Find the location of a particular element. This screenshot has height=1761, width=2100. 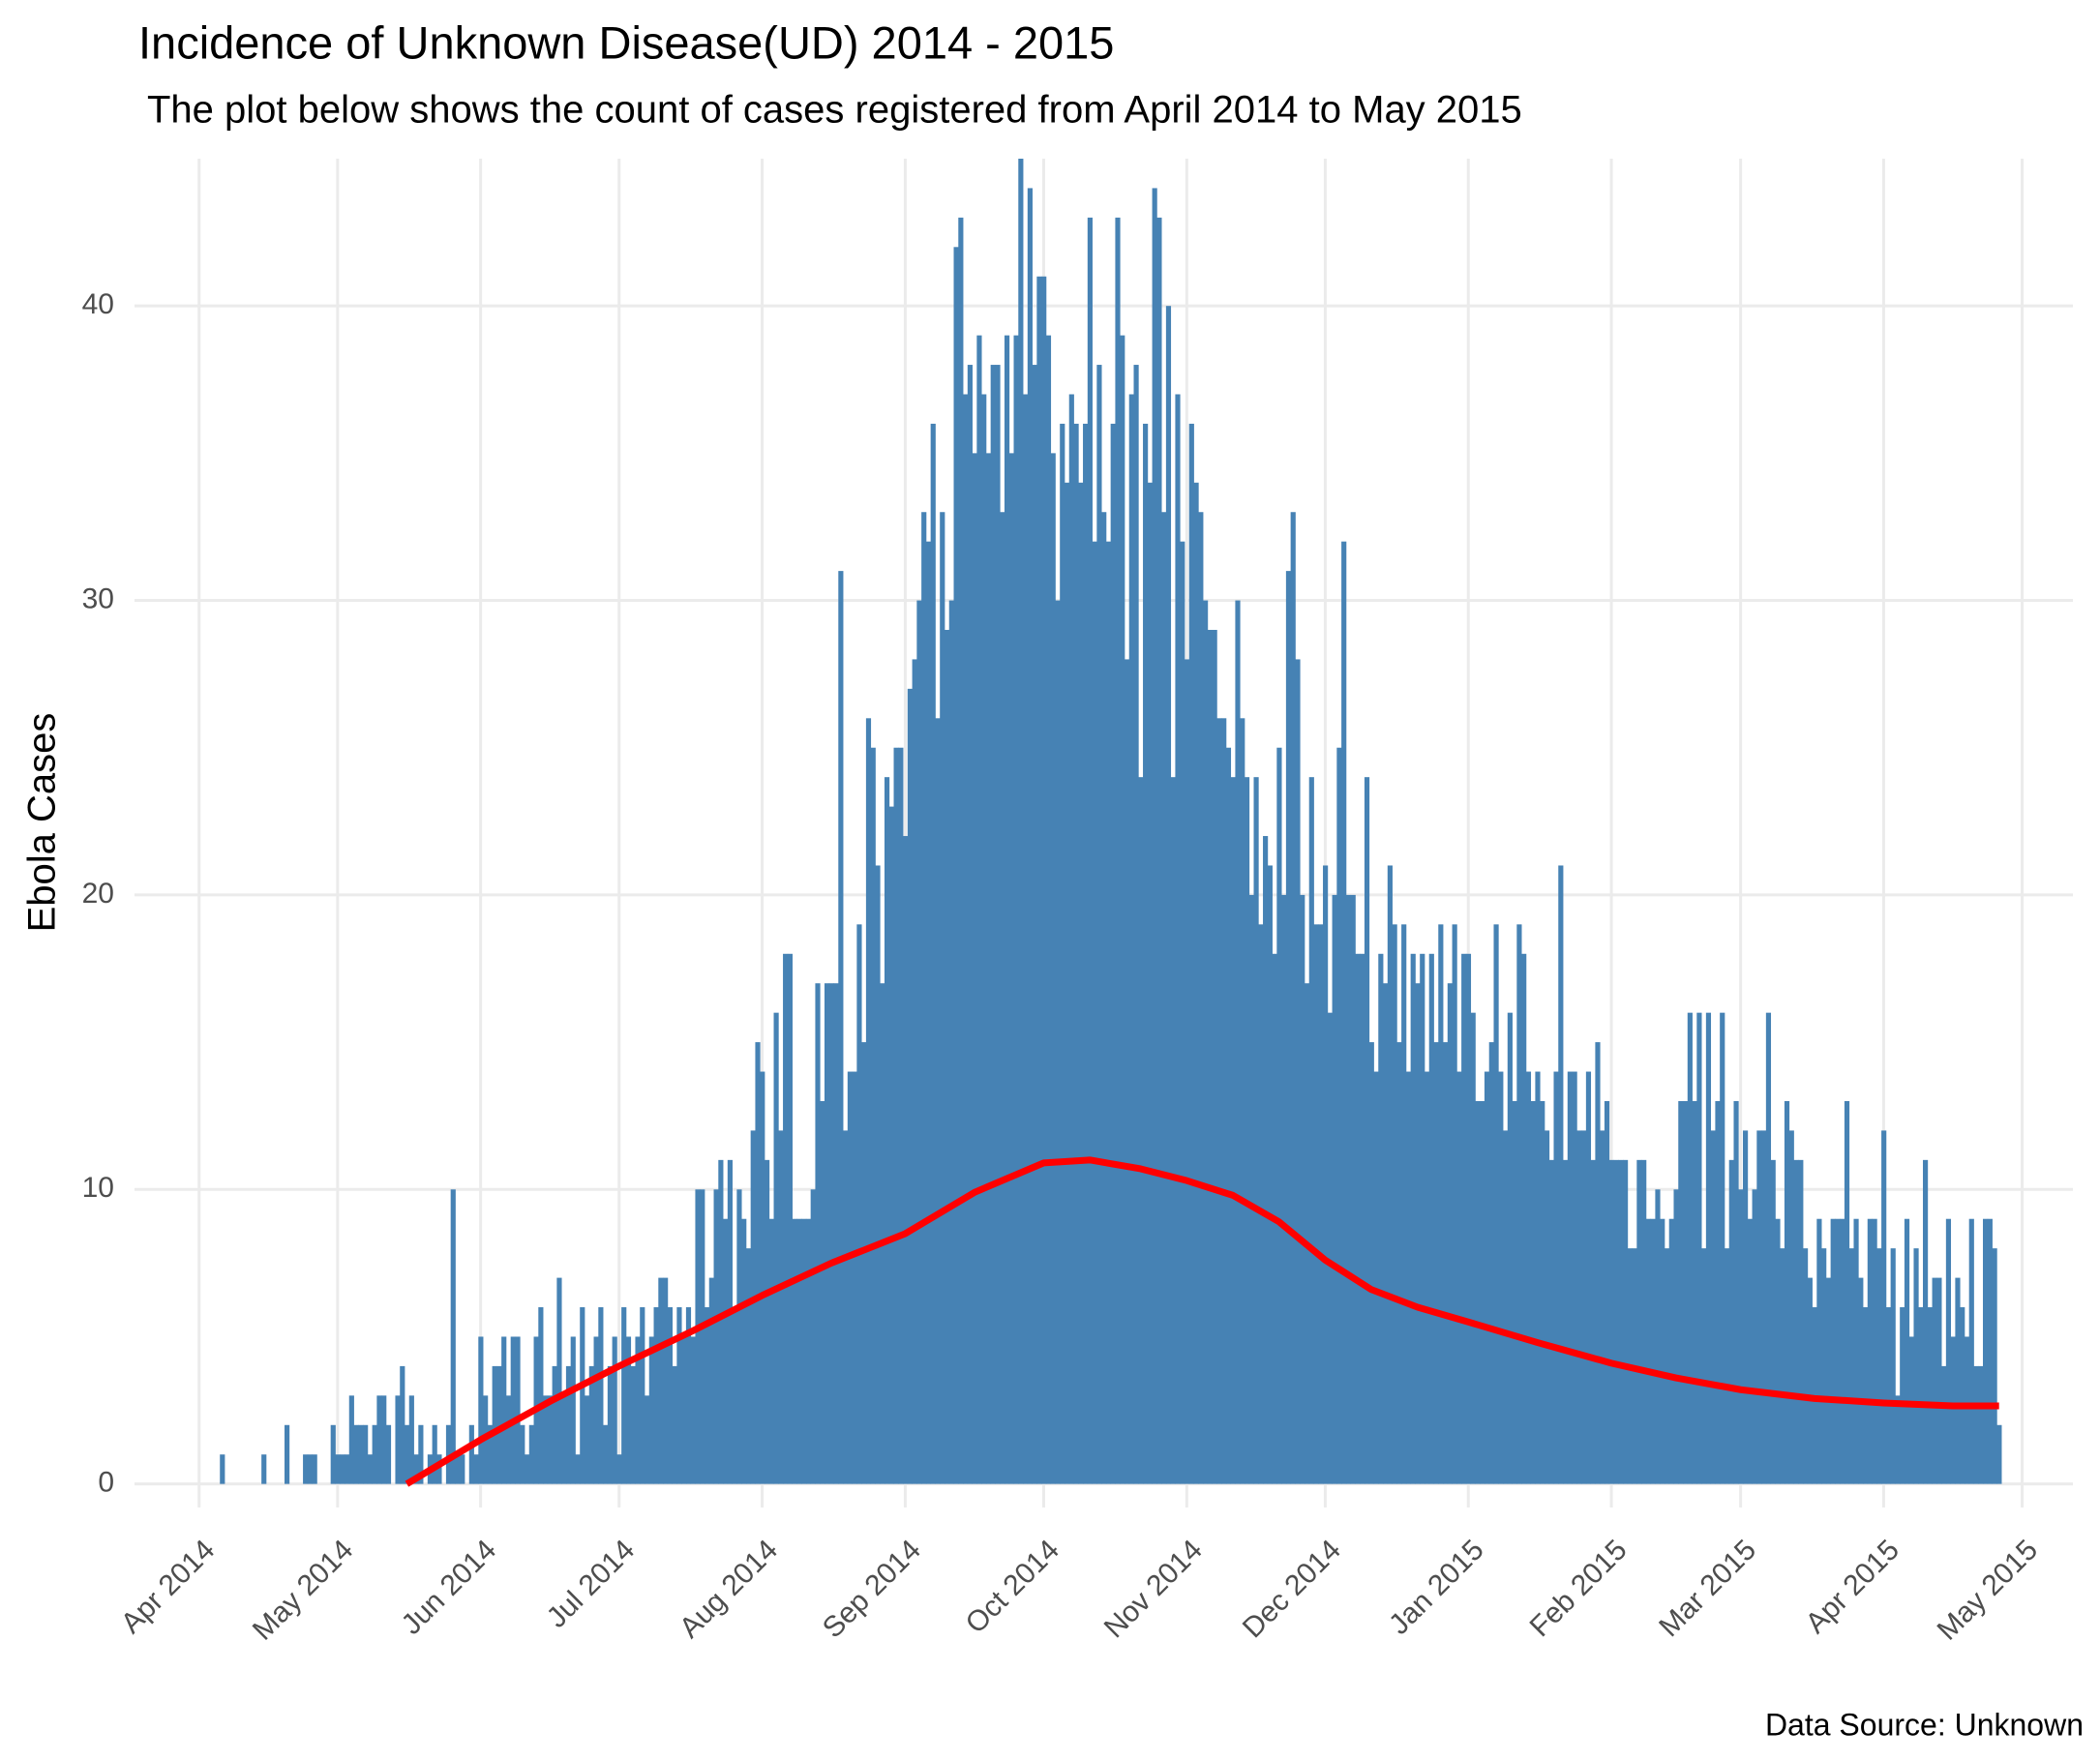

x-tick-label: Apr 2014 is located at coordinates (168, 1586).